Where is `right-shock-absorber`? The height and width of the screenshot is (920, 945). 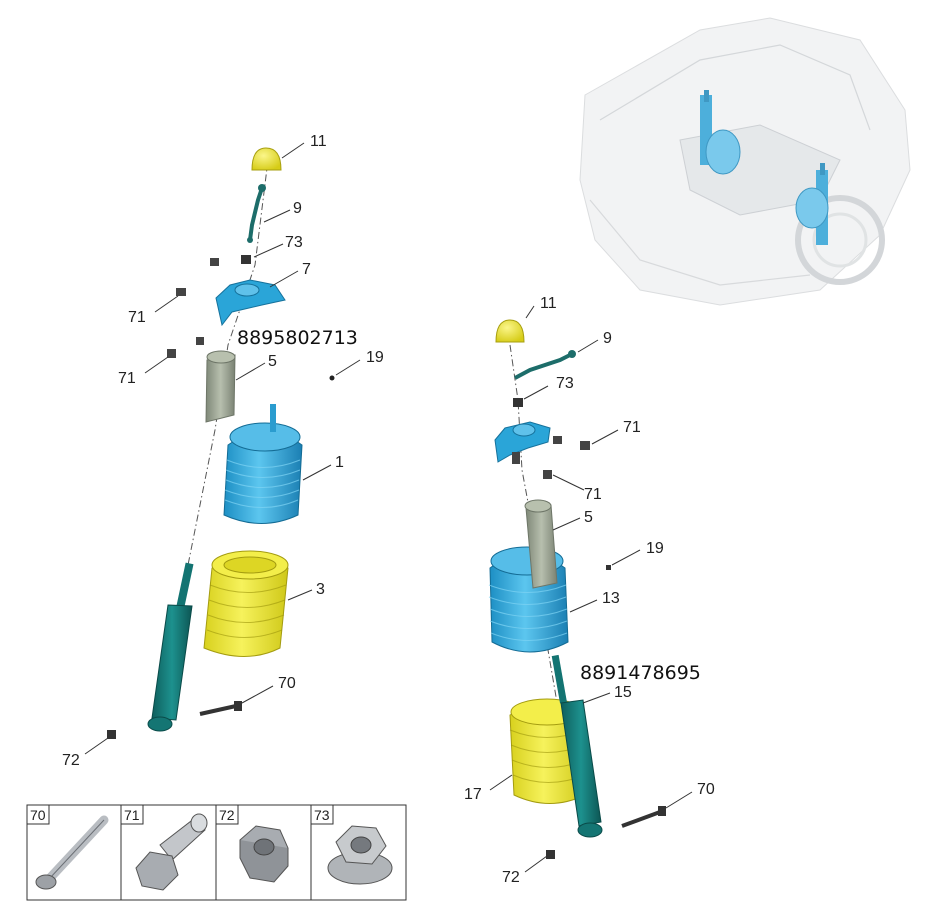 right-shock-absorber is located at coordinates (577, 746).